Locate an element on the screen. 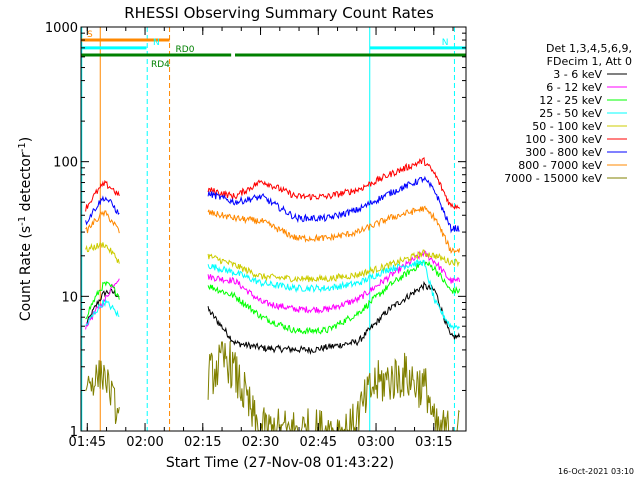  series-2-segment-b is located at coordinates (334, 297).